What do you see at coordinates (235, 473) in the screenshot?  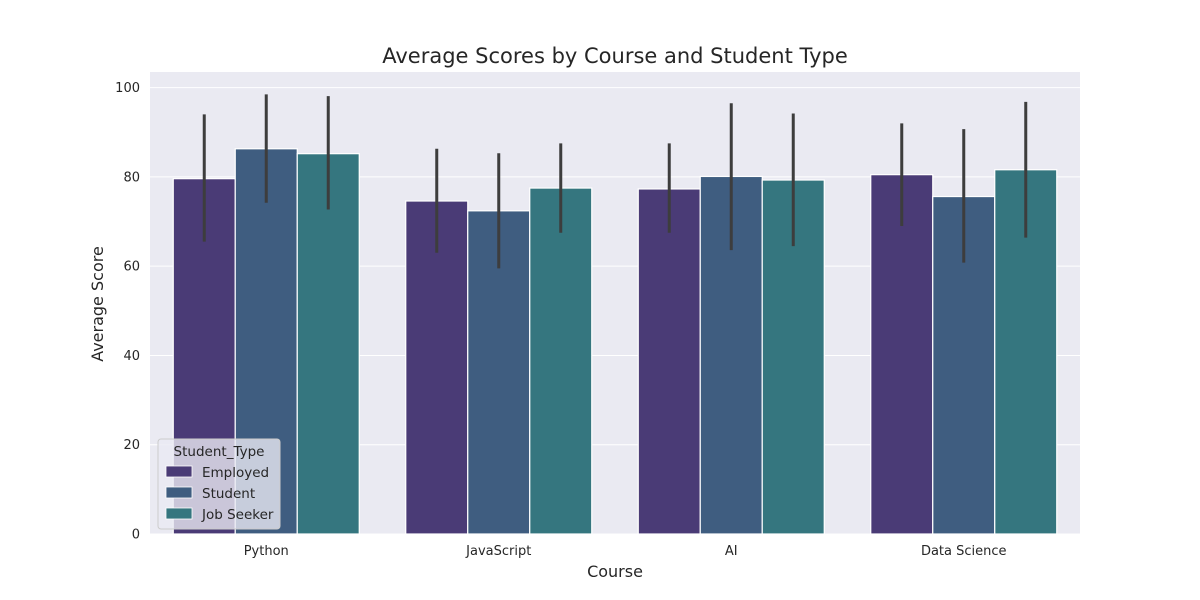 I see `legend-label: Employed` at bounding box center [235, 473].